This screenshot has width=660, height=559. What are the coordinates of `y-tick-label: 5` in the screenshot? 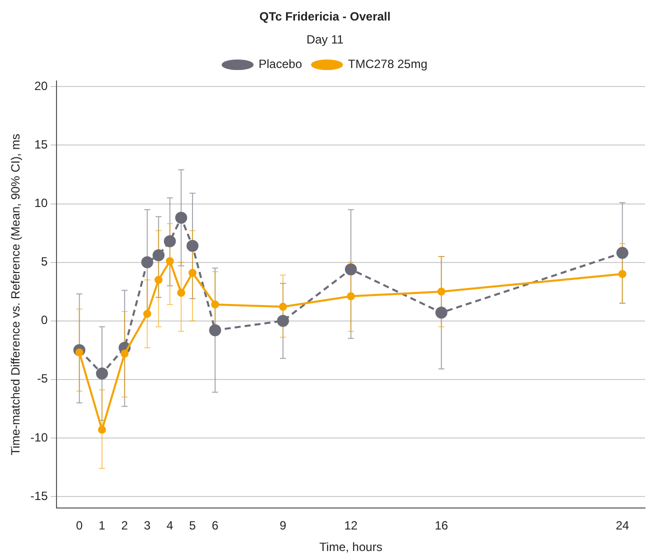 It's located at (44, 261).